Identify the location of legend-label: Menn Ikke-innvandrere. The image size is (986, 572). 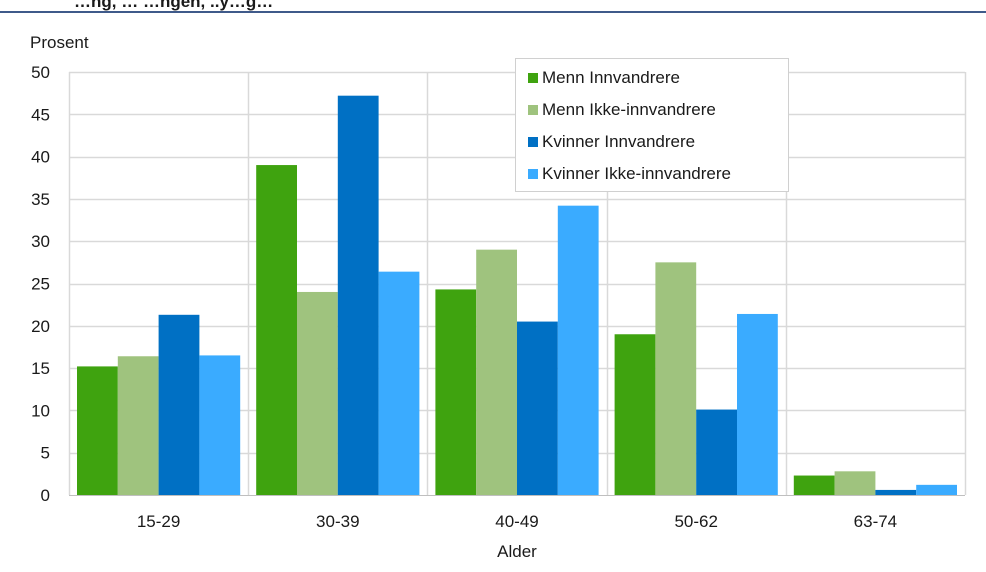
(629, 109).